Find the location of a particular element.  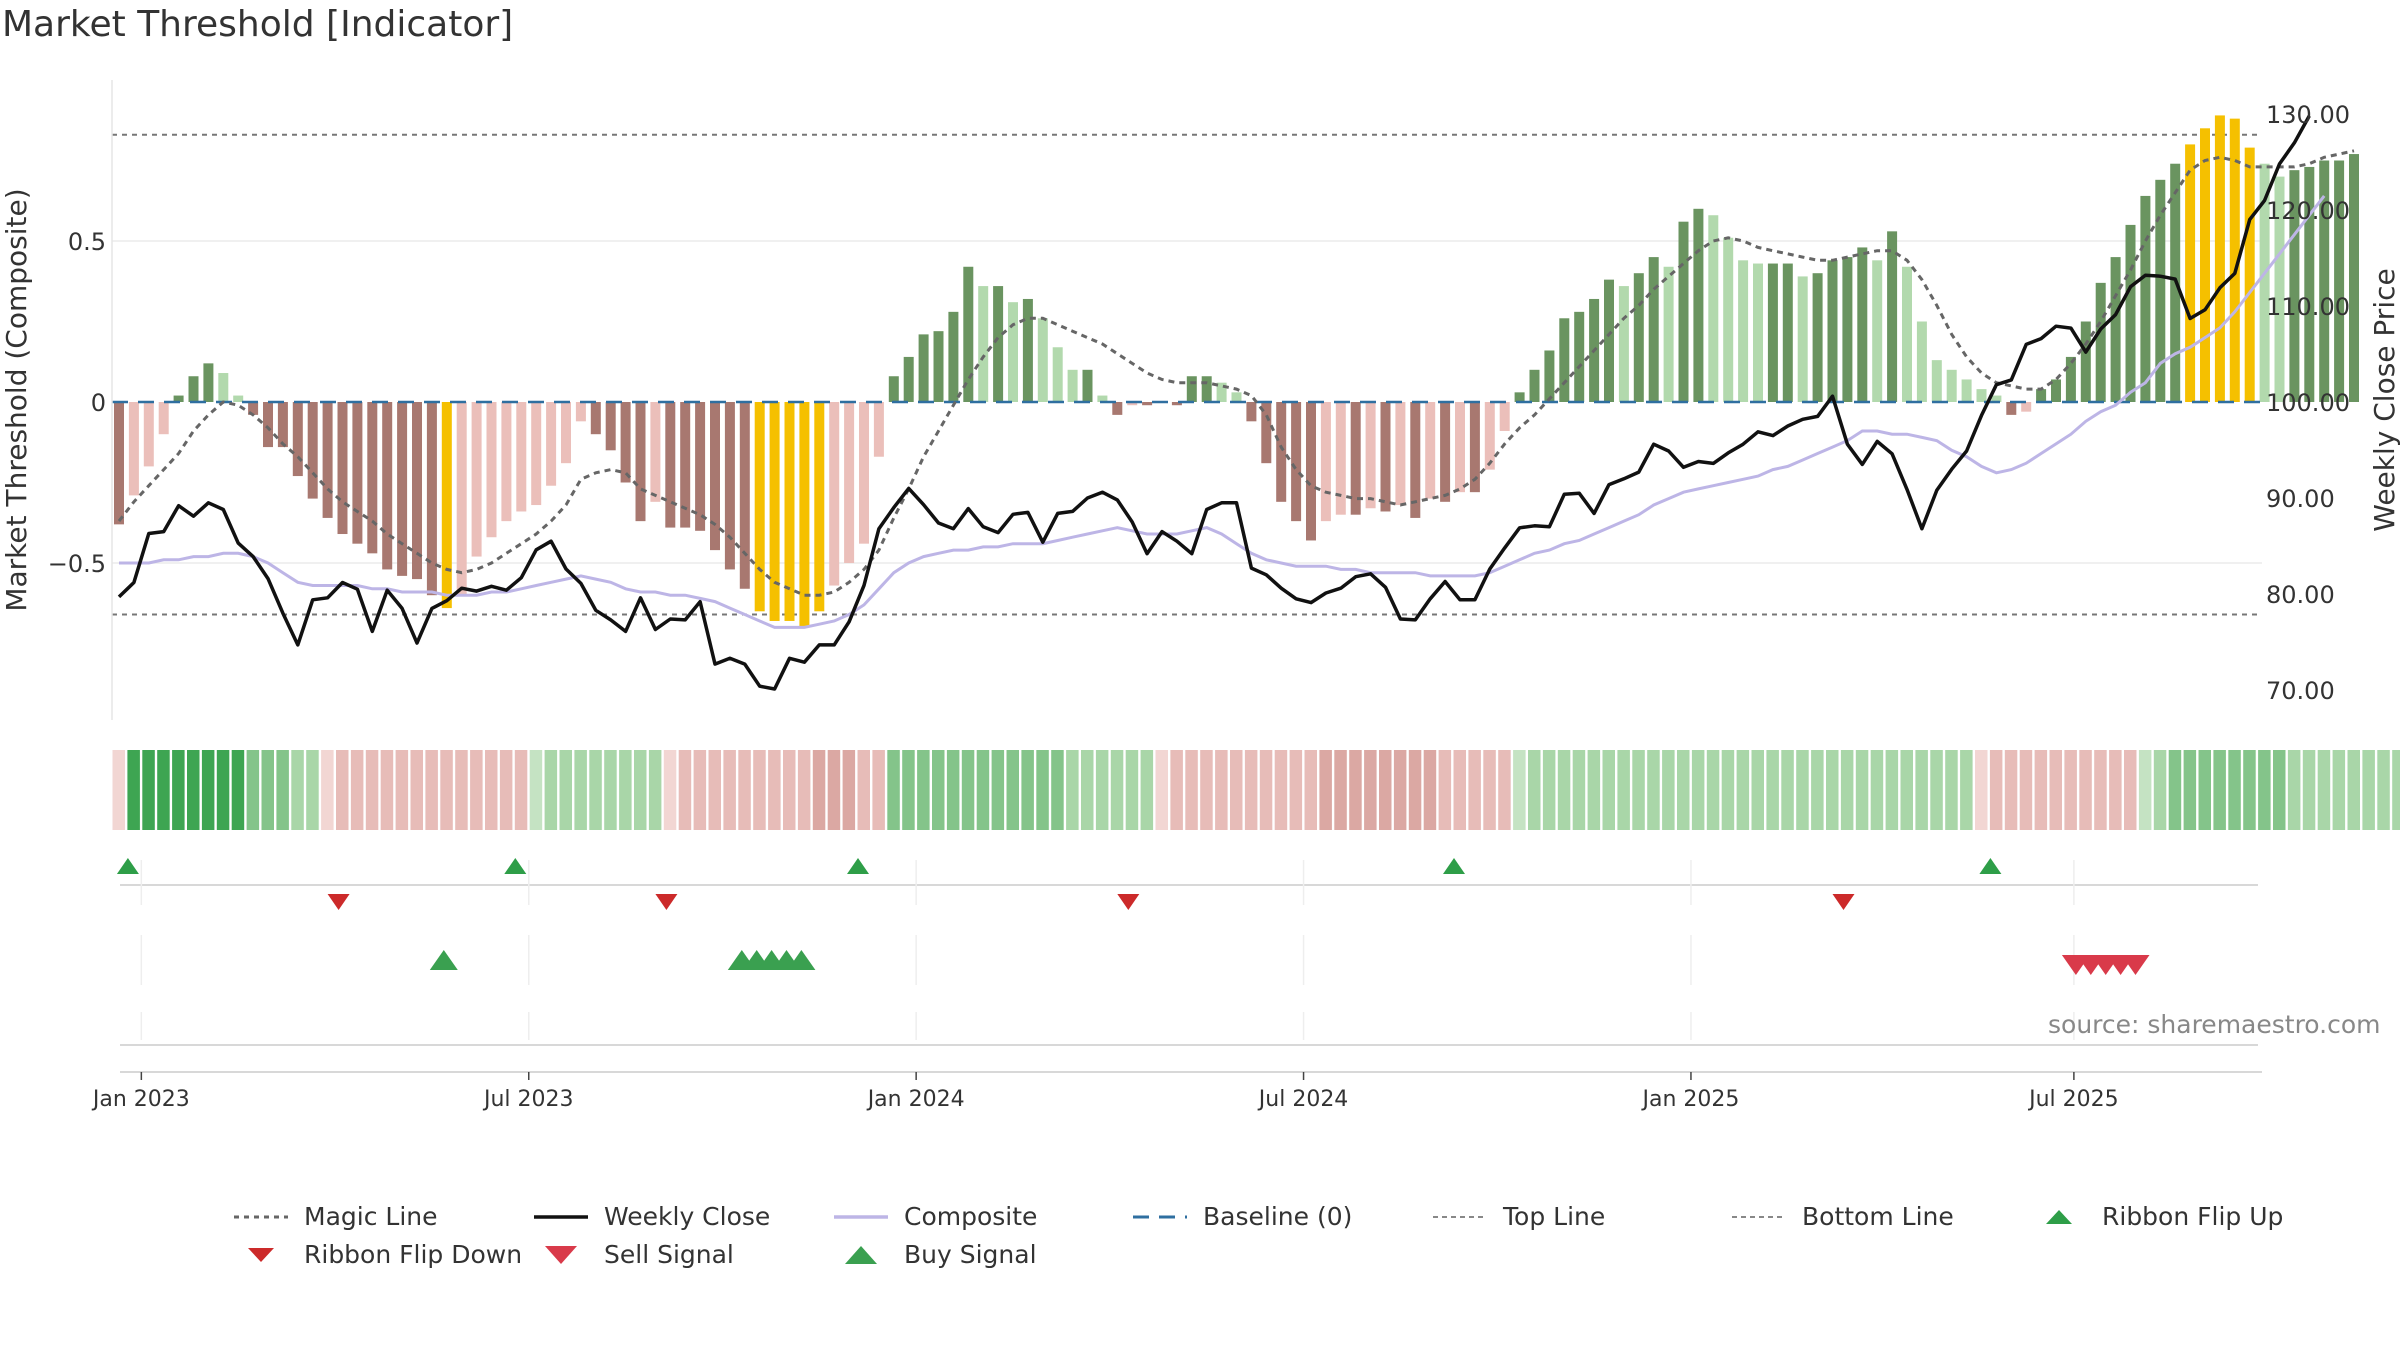

right-tick-label: 110.00 is located at coordinates (2308, 307).